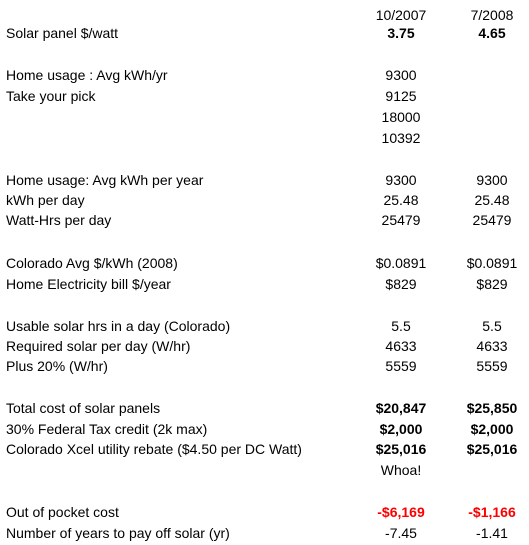  What do you see at coordinates (107, 429) in the screenshot?
I see `row-label: 30% Federal Tax credit (2k max)` at bounding box center [107, 429].